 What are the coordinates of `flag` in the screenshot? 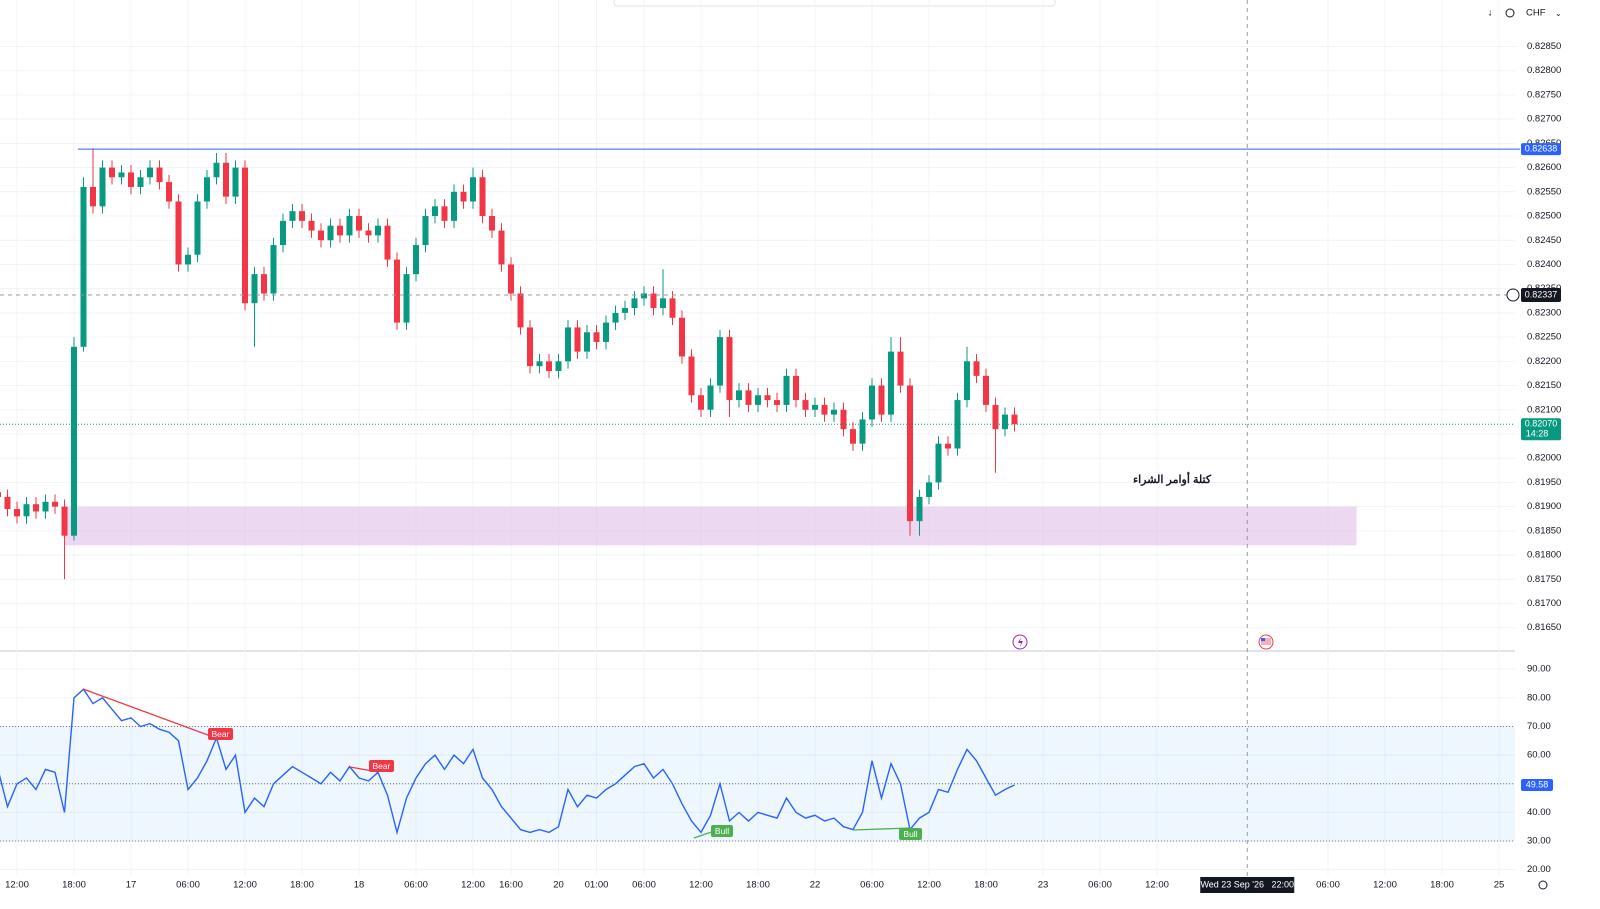 It's located at (1266, 641).